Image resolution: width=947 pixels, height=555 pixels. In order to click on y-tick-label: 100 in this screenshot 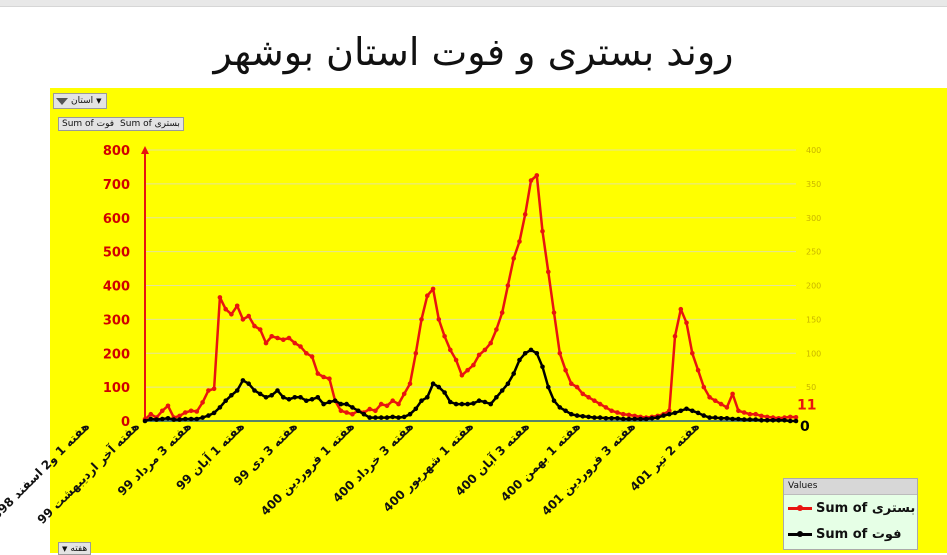, I will do `click(116, 388)`.